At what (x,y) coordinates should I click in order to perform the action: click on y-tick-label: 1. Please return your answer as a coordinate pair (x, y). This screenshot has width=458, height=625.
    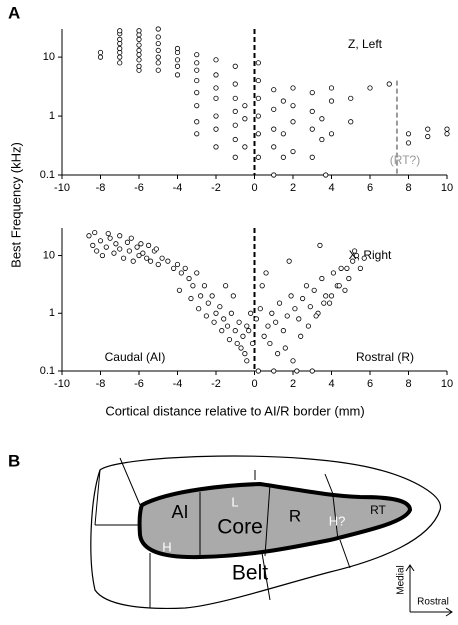
    Looking at the image, I should click on (52, 116).